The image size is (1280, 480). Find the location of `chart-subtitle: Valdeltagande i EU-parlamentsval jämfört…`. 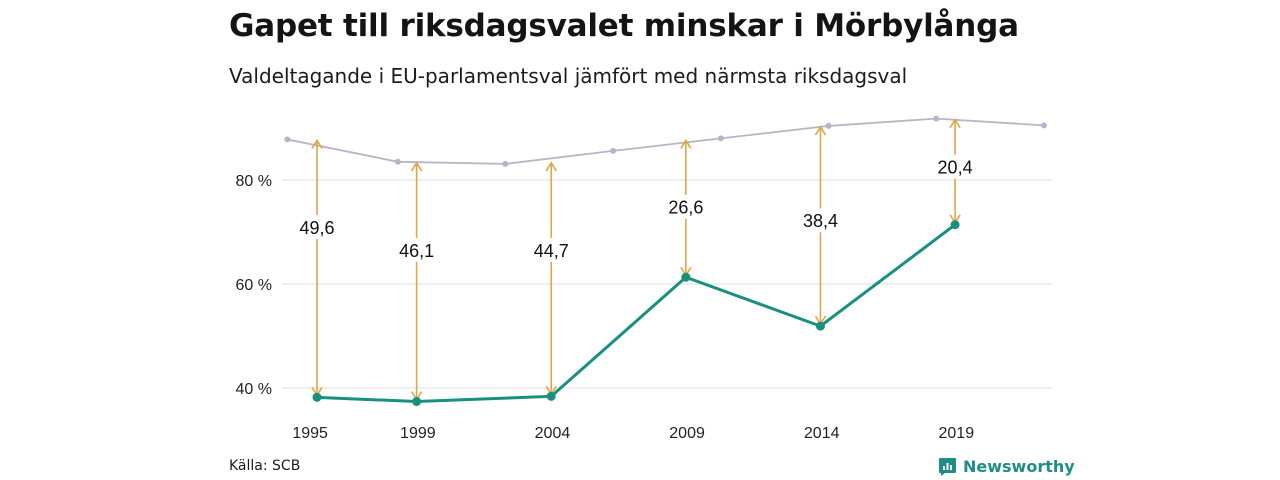

chart-subtitle: Valdeltagande i EU-parlamentsval jämfört… is located at coordinates (568, 76).